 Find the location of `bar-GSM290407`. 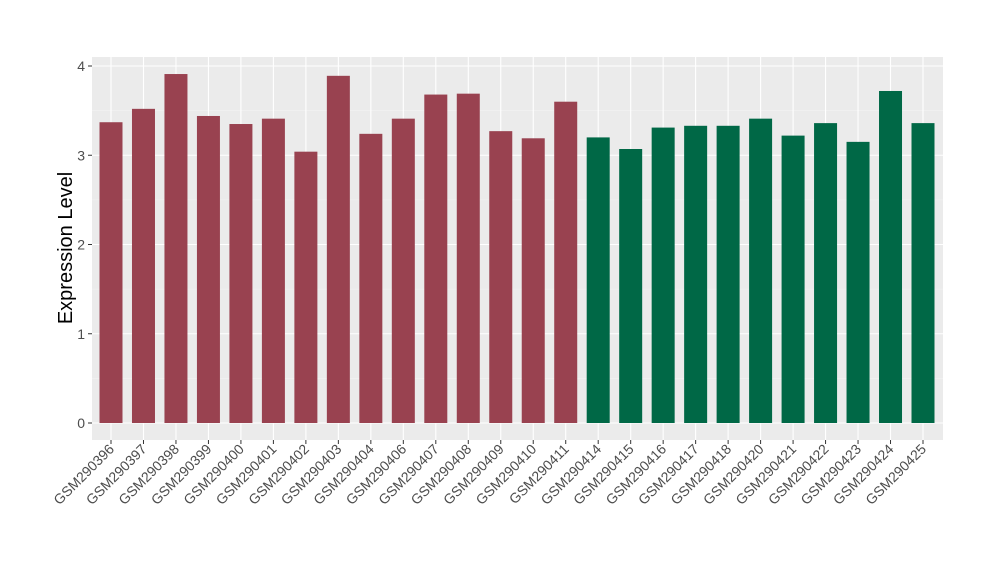

bar-GSM290407 is located at coordinates (436, 258).